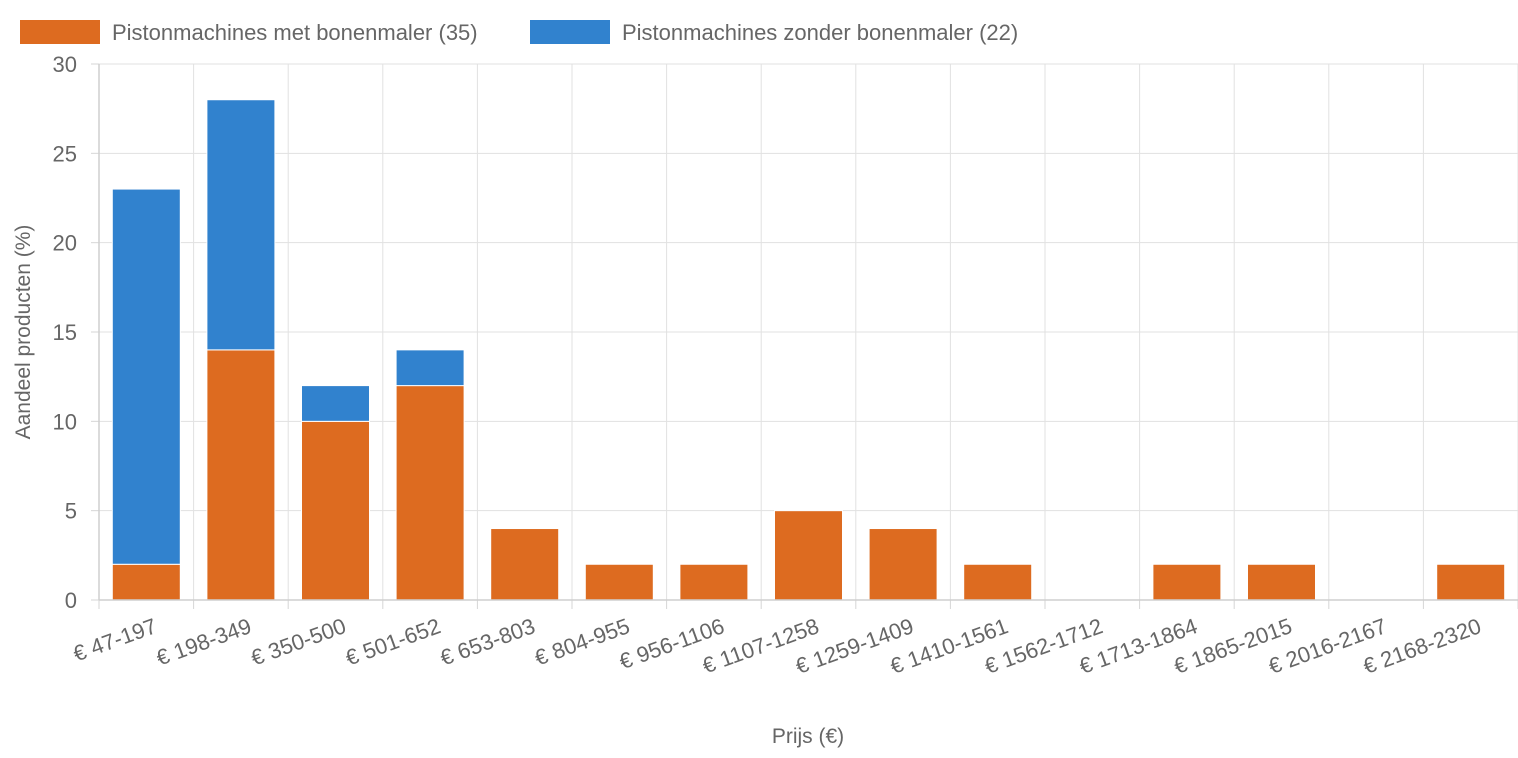 This screenshot has height=758, width=1518. Describe the element at coordinates (65, 421) in the screenshot. I see `y-tick-label: 10` at that location.